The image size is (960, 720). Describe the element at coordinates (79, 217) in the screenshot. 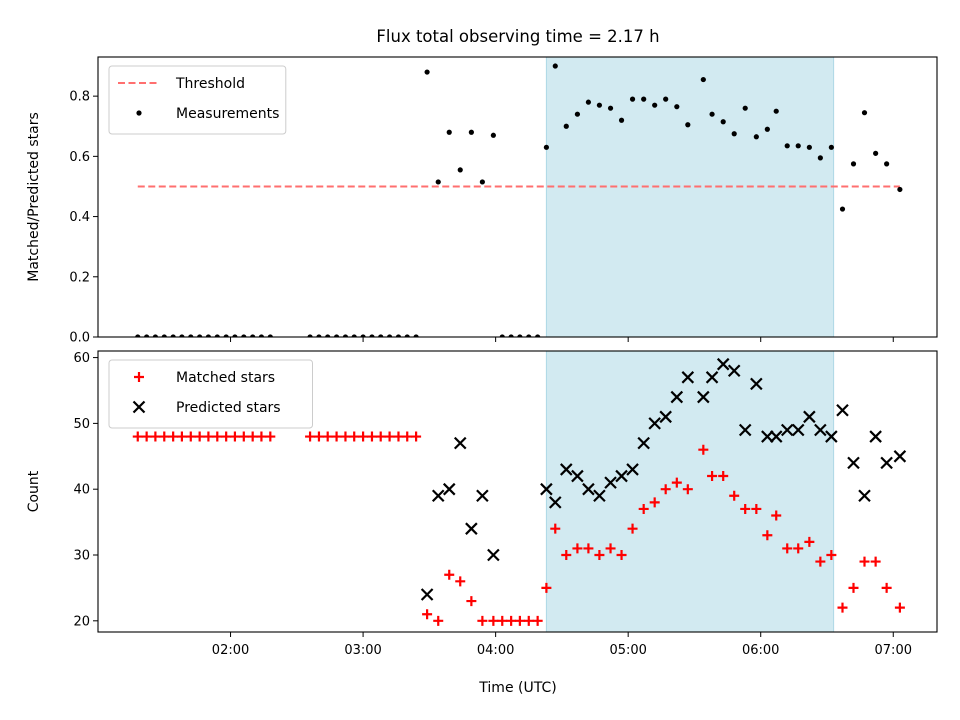

I see `y-tick-label: 0.4` at that location.